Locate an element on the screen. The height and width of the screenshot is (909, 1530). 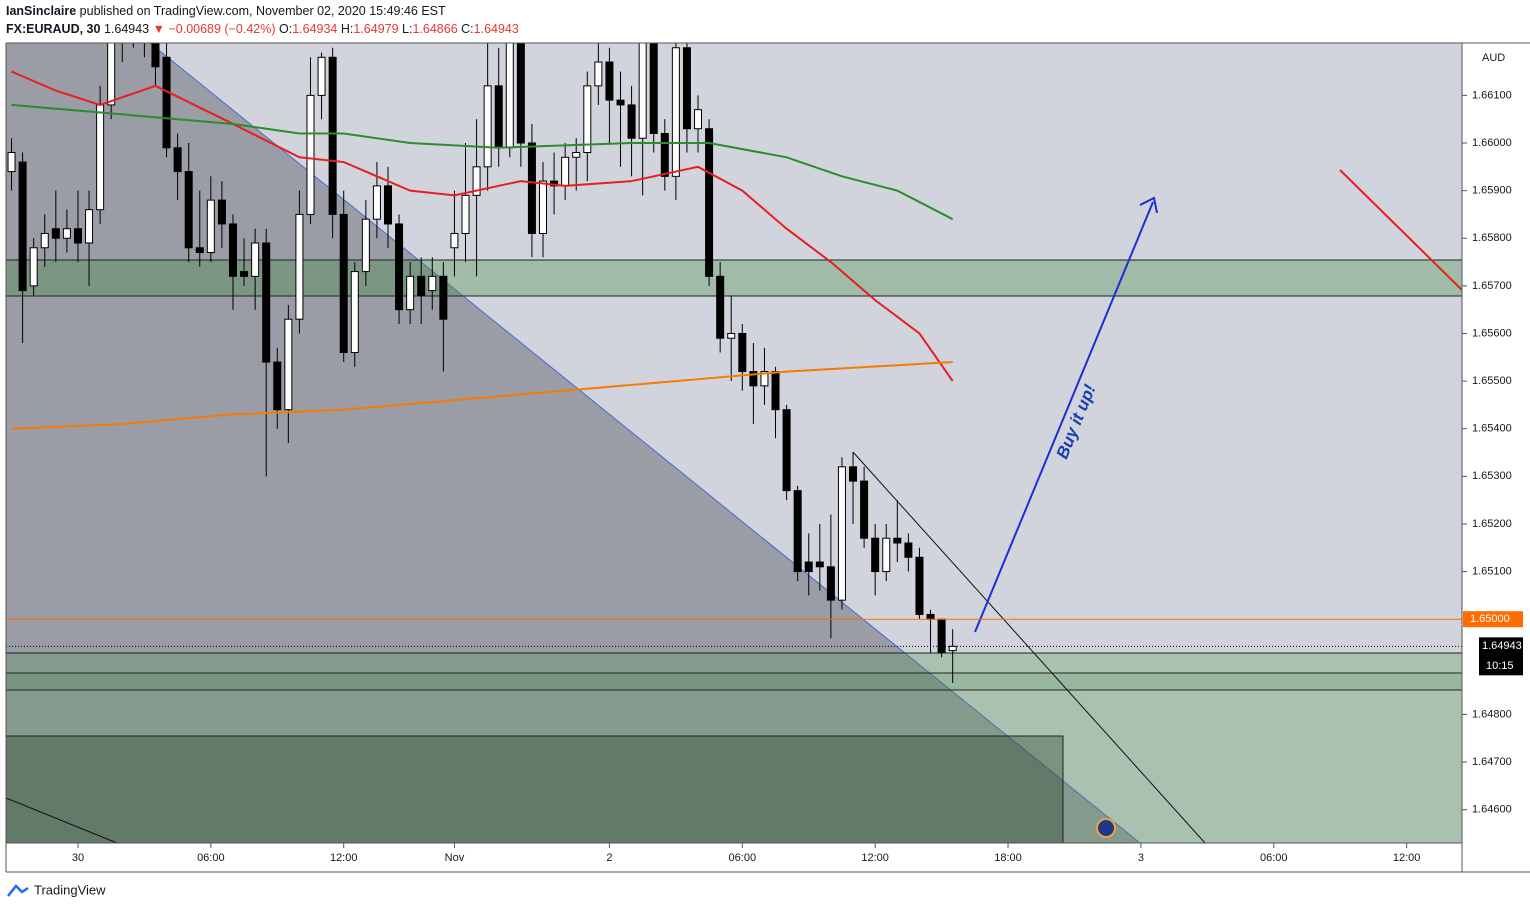
y-tick-label: 1.65100 is located at coordinates (1492, 571).